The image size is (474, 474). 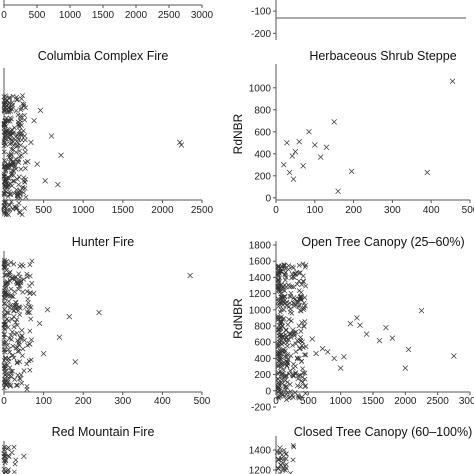 I want to click on y-axis-label: RdNBR, so click(x=238, y=133).